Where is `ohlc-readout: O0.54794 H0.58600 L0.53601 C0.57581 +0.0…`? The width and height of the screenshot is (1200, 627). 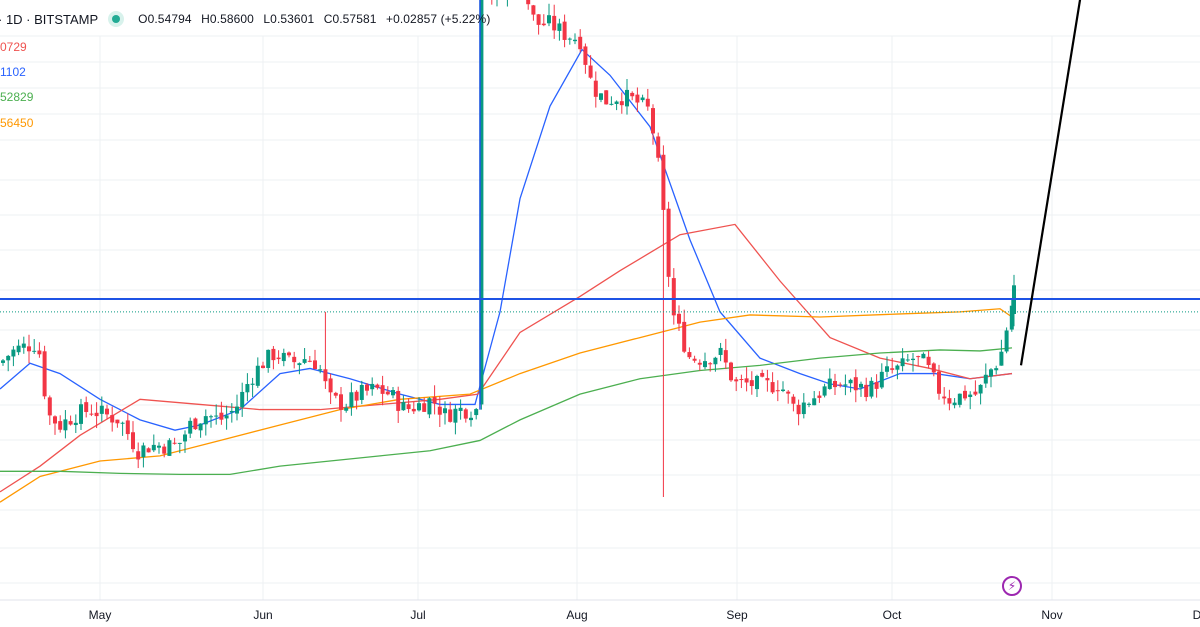 ohlc-readout: O0.54794 H0.58600 L0.53601 C0.57581 +0.0… is located at coordinates (317, 19).